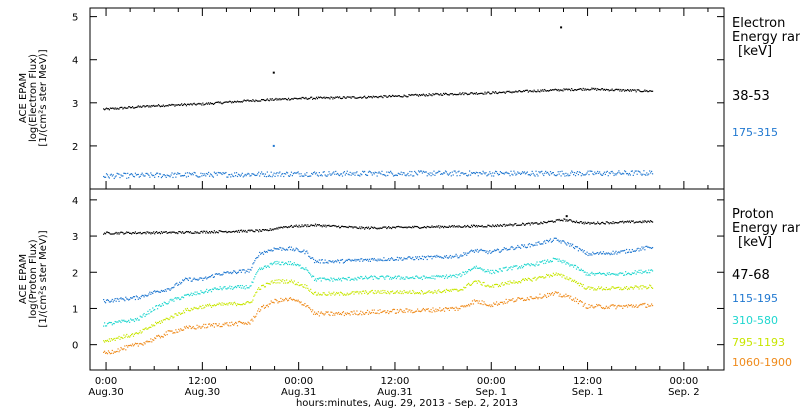 Image resolution: width=800 pixels, height=410 pixels. I want to click on x-tick-time-label: 0:00, so click(106, 381).